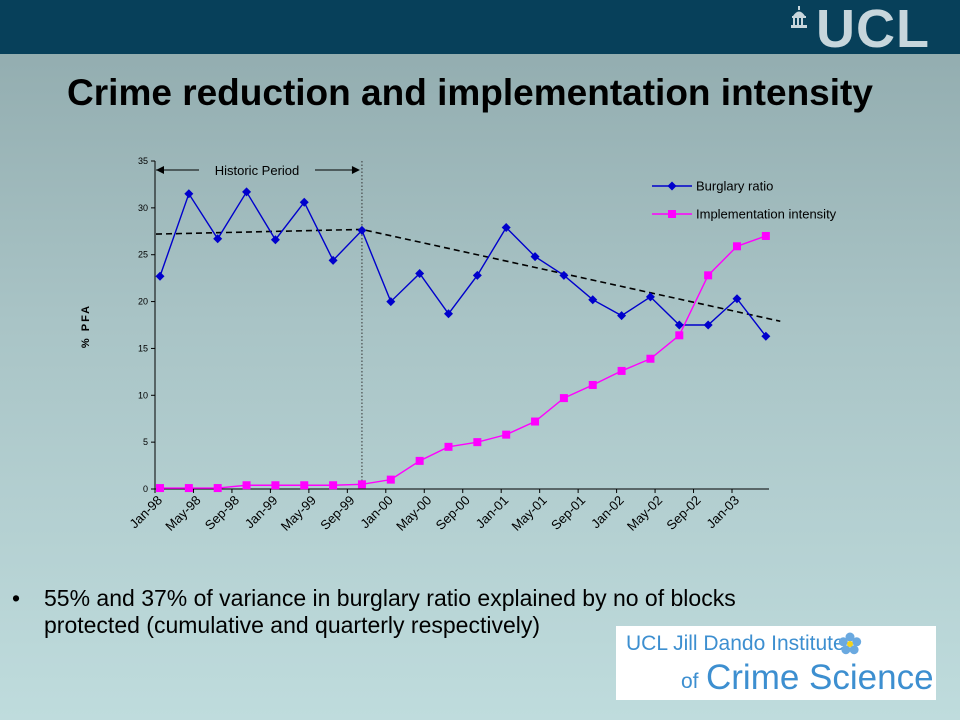 The height and width of the screenshot is (720, 960). Describe the element at coordinates (182, 513) in the screenshot. I see `x-tick-label: May-98` at that location.